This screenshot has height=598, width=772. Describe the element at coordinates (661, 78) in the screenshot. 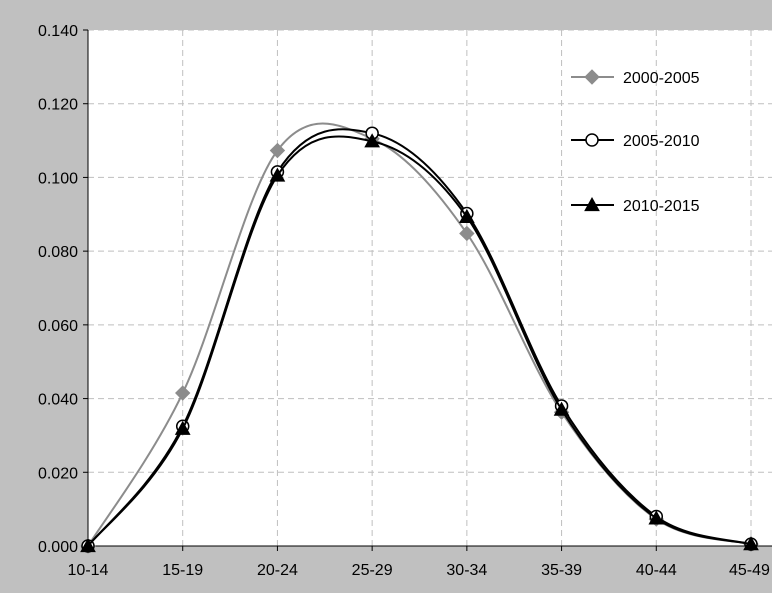

I see `legend-label: 2000-2005` at that location.